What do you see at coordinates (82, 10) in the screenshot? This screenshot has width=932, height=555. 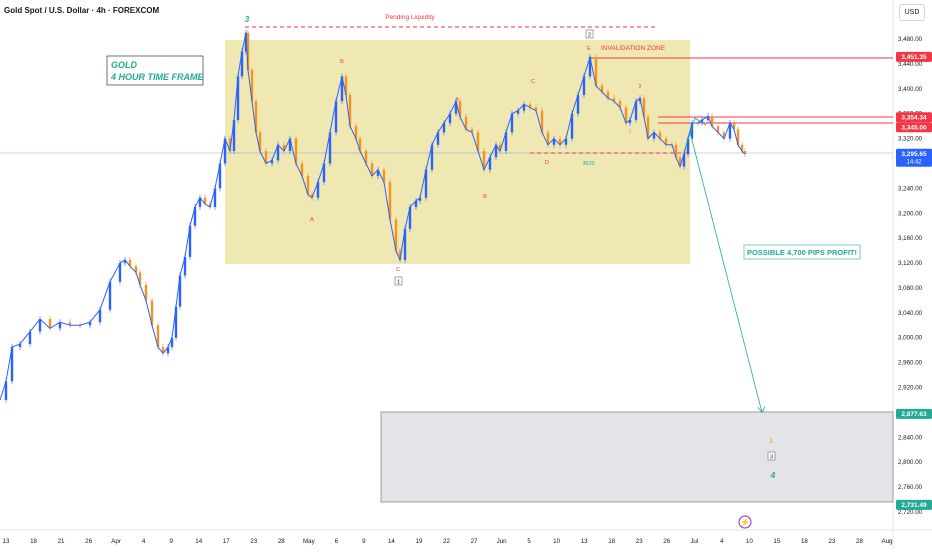 I see `symbol-title: Gold Spot / U.S. Dollar · 4h · FOREXCOM` at bounding box center [82, 10].